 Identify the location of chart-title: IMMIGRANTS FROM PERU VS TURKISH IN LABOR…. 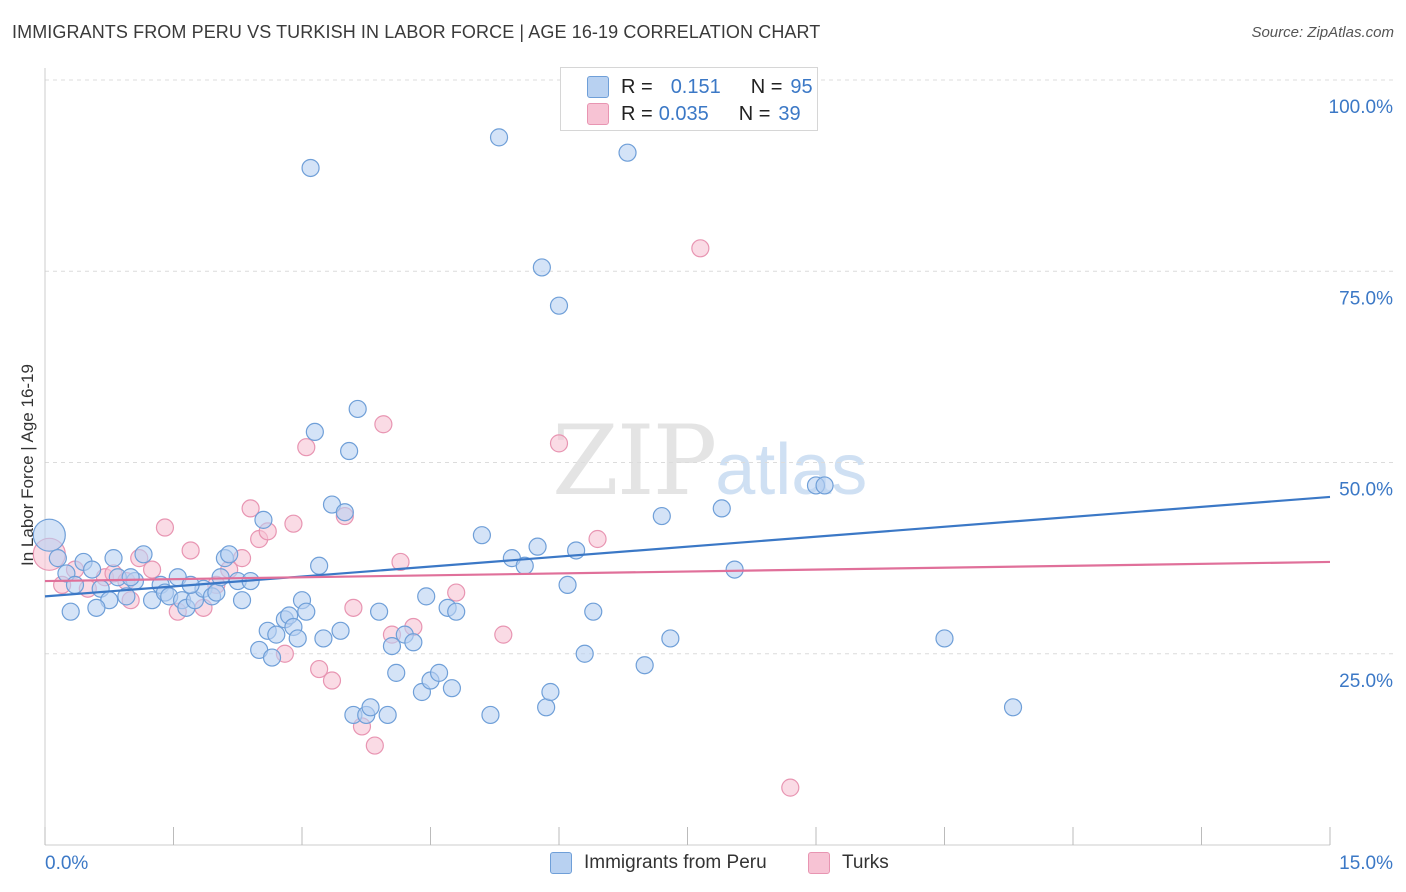
(416, 32).